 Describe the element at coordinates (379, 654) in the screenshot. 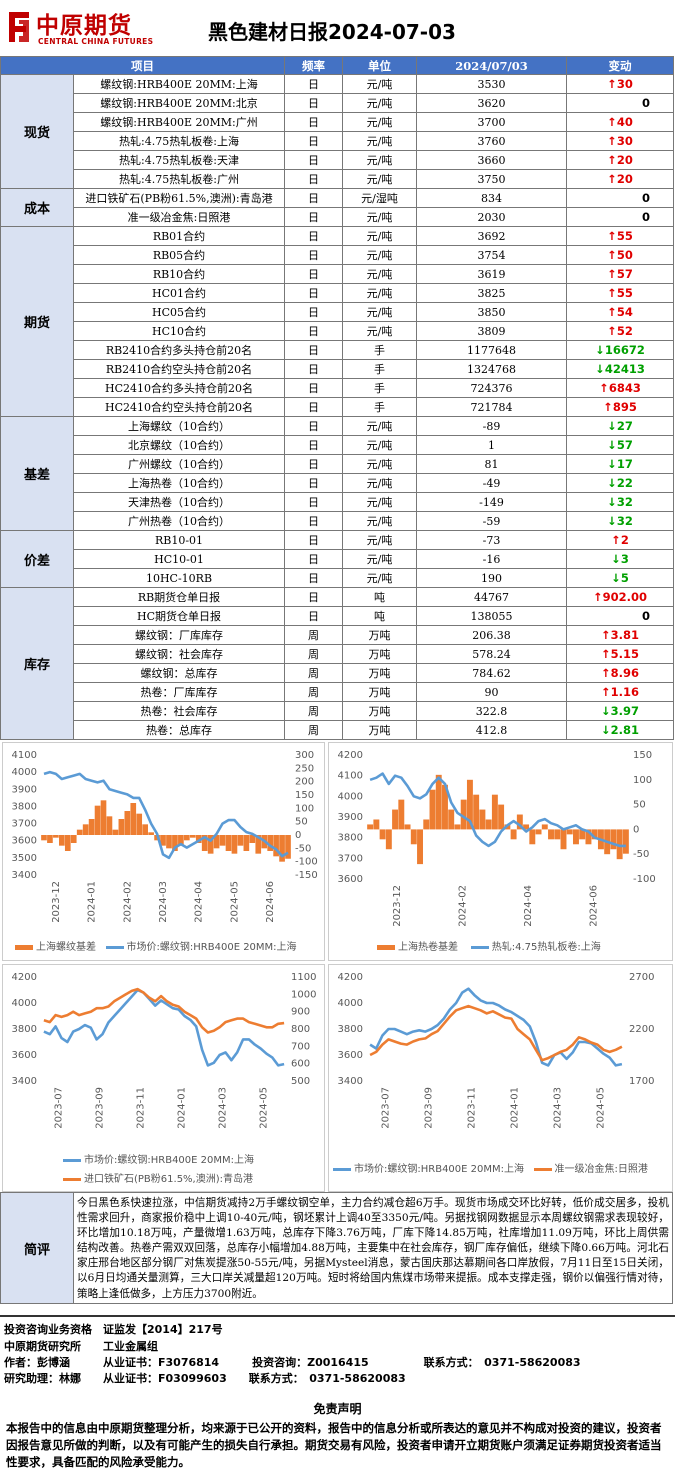

I see `unit-cell: 万吨` at that location.